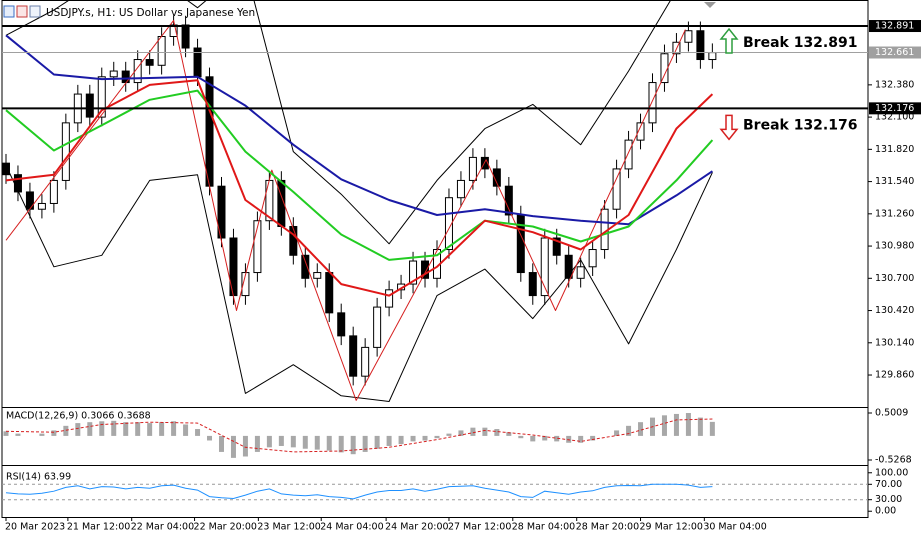 This screenshot has width=923, height=542. I want to click on price-label: 132.176, so click(894, 108).